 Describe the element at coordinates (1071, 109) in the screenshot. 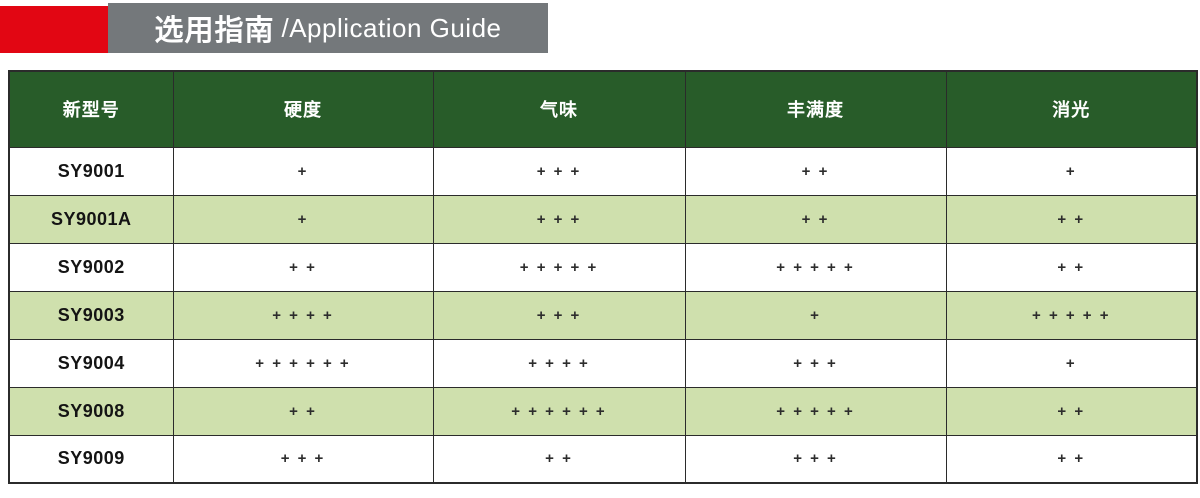

I see `header-cell-4: 消光` at that location.